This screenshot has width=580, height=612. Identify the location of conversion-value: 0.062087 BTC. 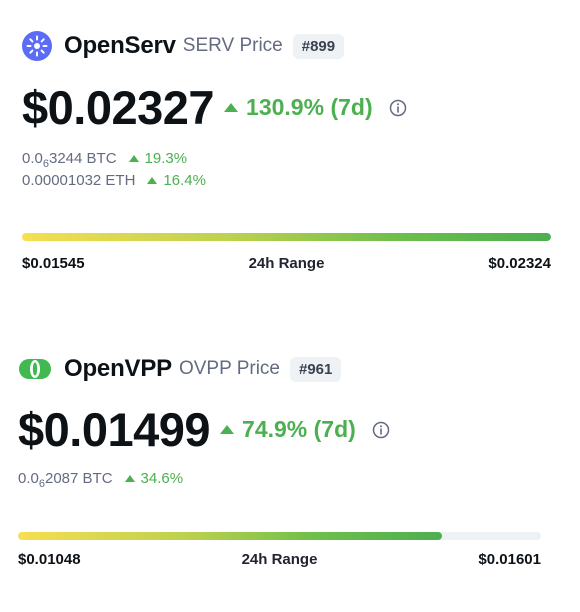
(65, 480).